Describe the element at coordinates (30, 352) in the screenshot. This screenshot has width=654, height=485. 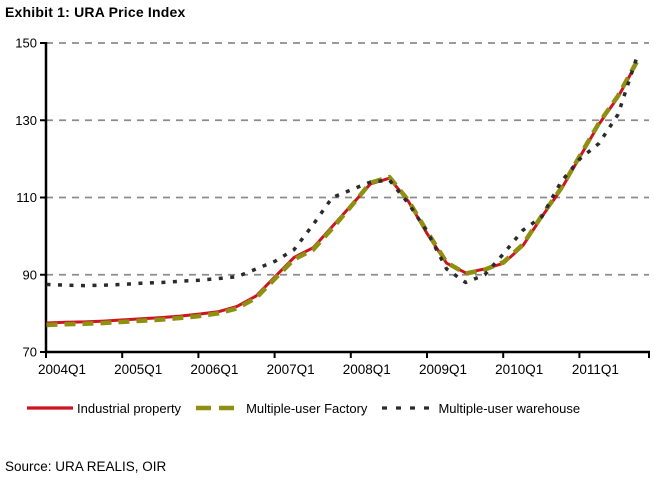
I see `svg-text: 70` at that location.